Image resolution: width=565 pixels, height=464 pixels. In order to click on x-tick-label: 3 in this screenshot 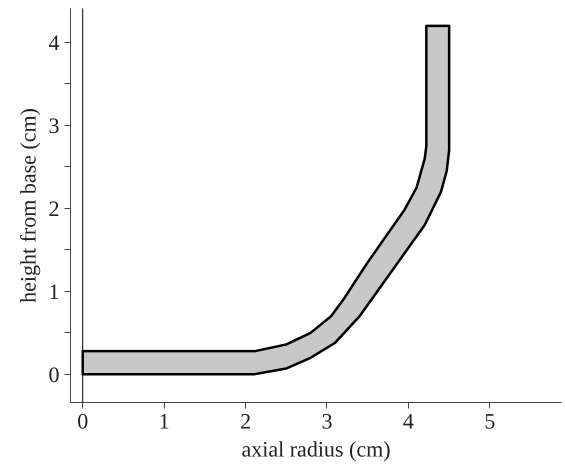, I will do `click(326, 421)`.